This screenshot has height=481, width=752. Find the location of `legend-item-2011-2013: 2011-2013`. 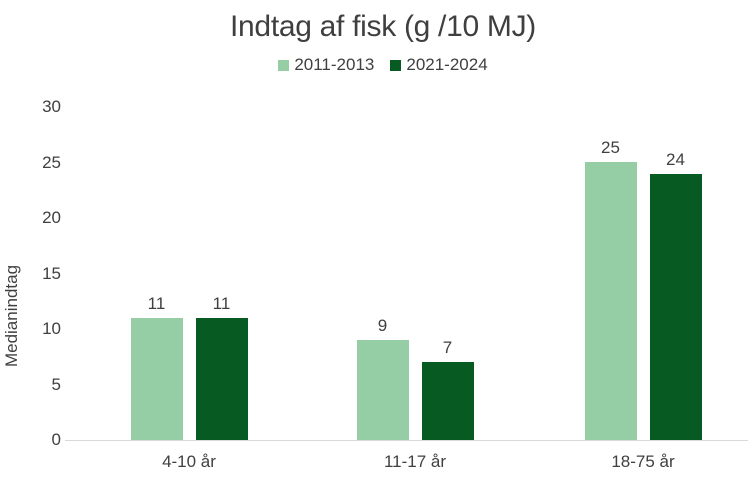

legend-item-2011-2013: 2011-2013 is located at coordinates (326, 65).